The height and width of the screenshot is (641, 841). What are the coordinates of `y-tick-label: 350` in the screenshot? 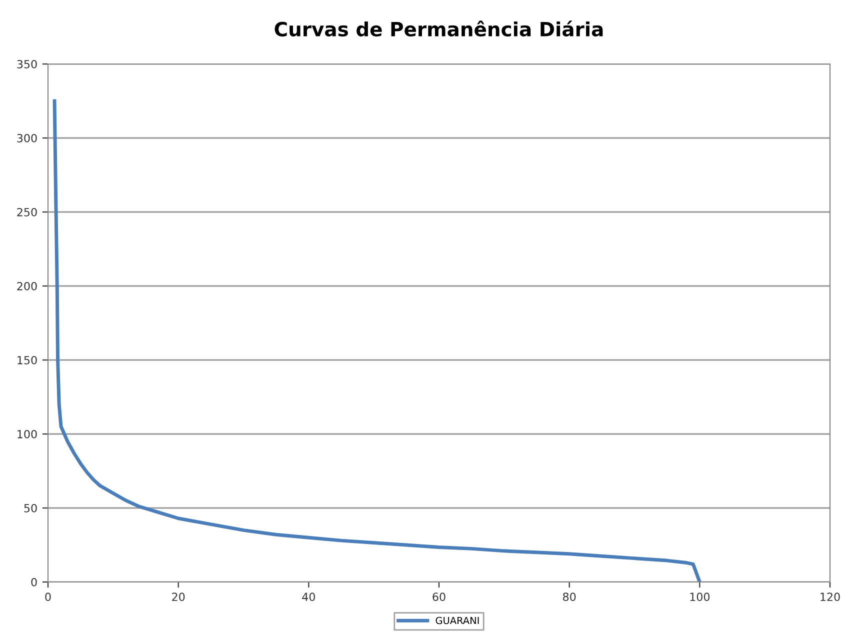 It's located at (27, 64).